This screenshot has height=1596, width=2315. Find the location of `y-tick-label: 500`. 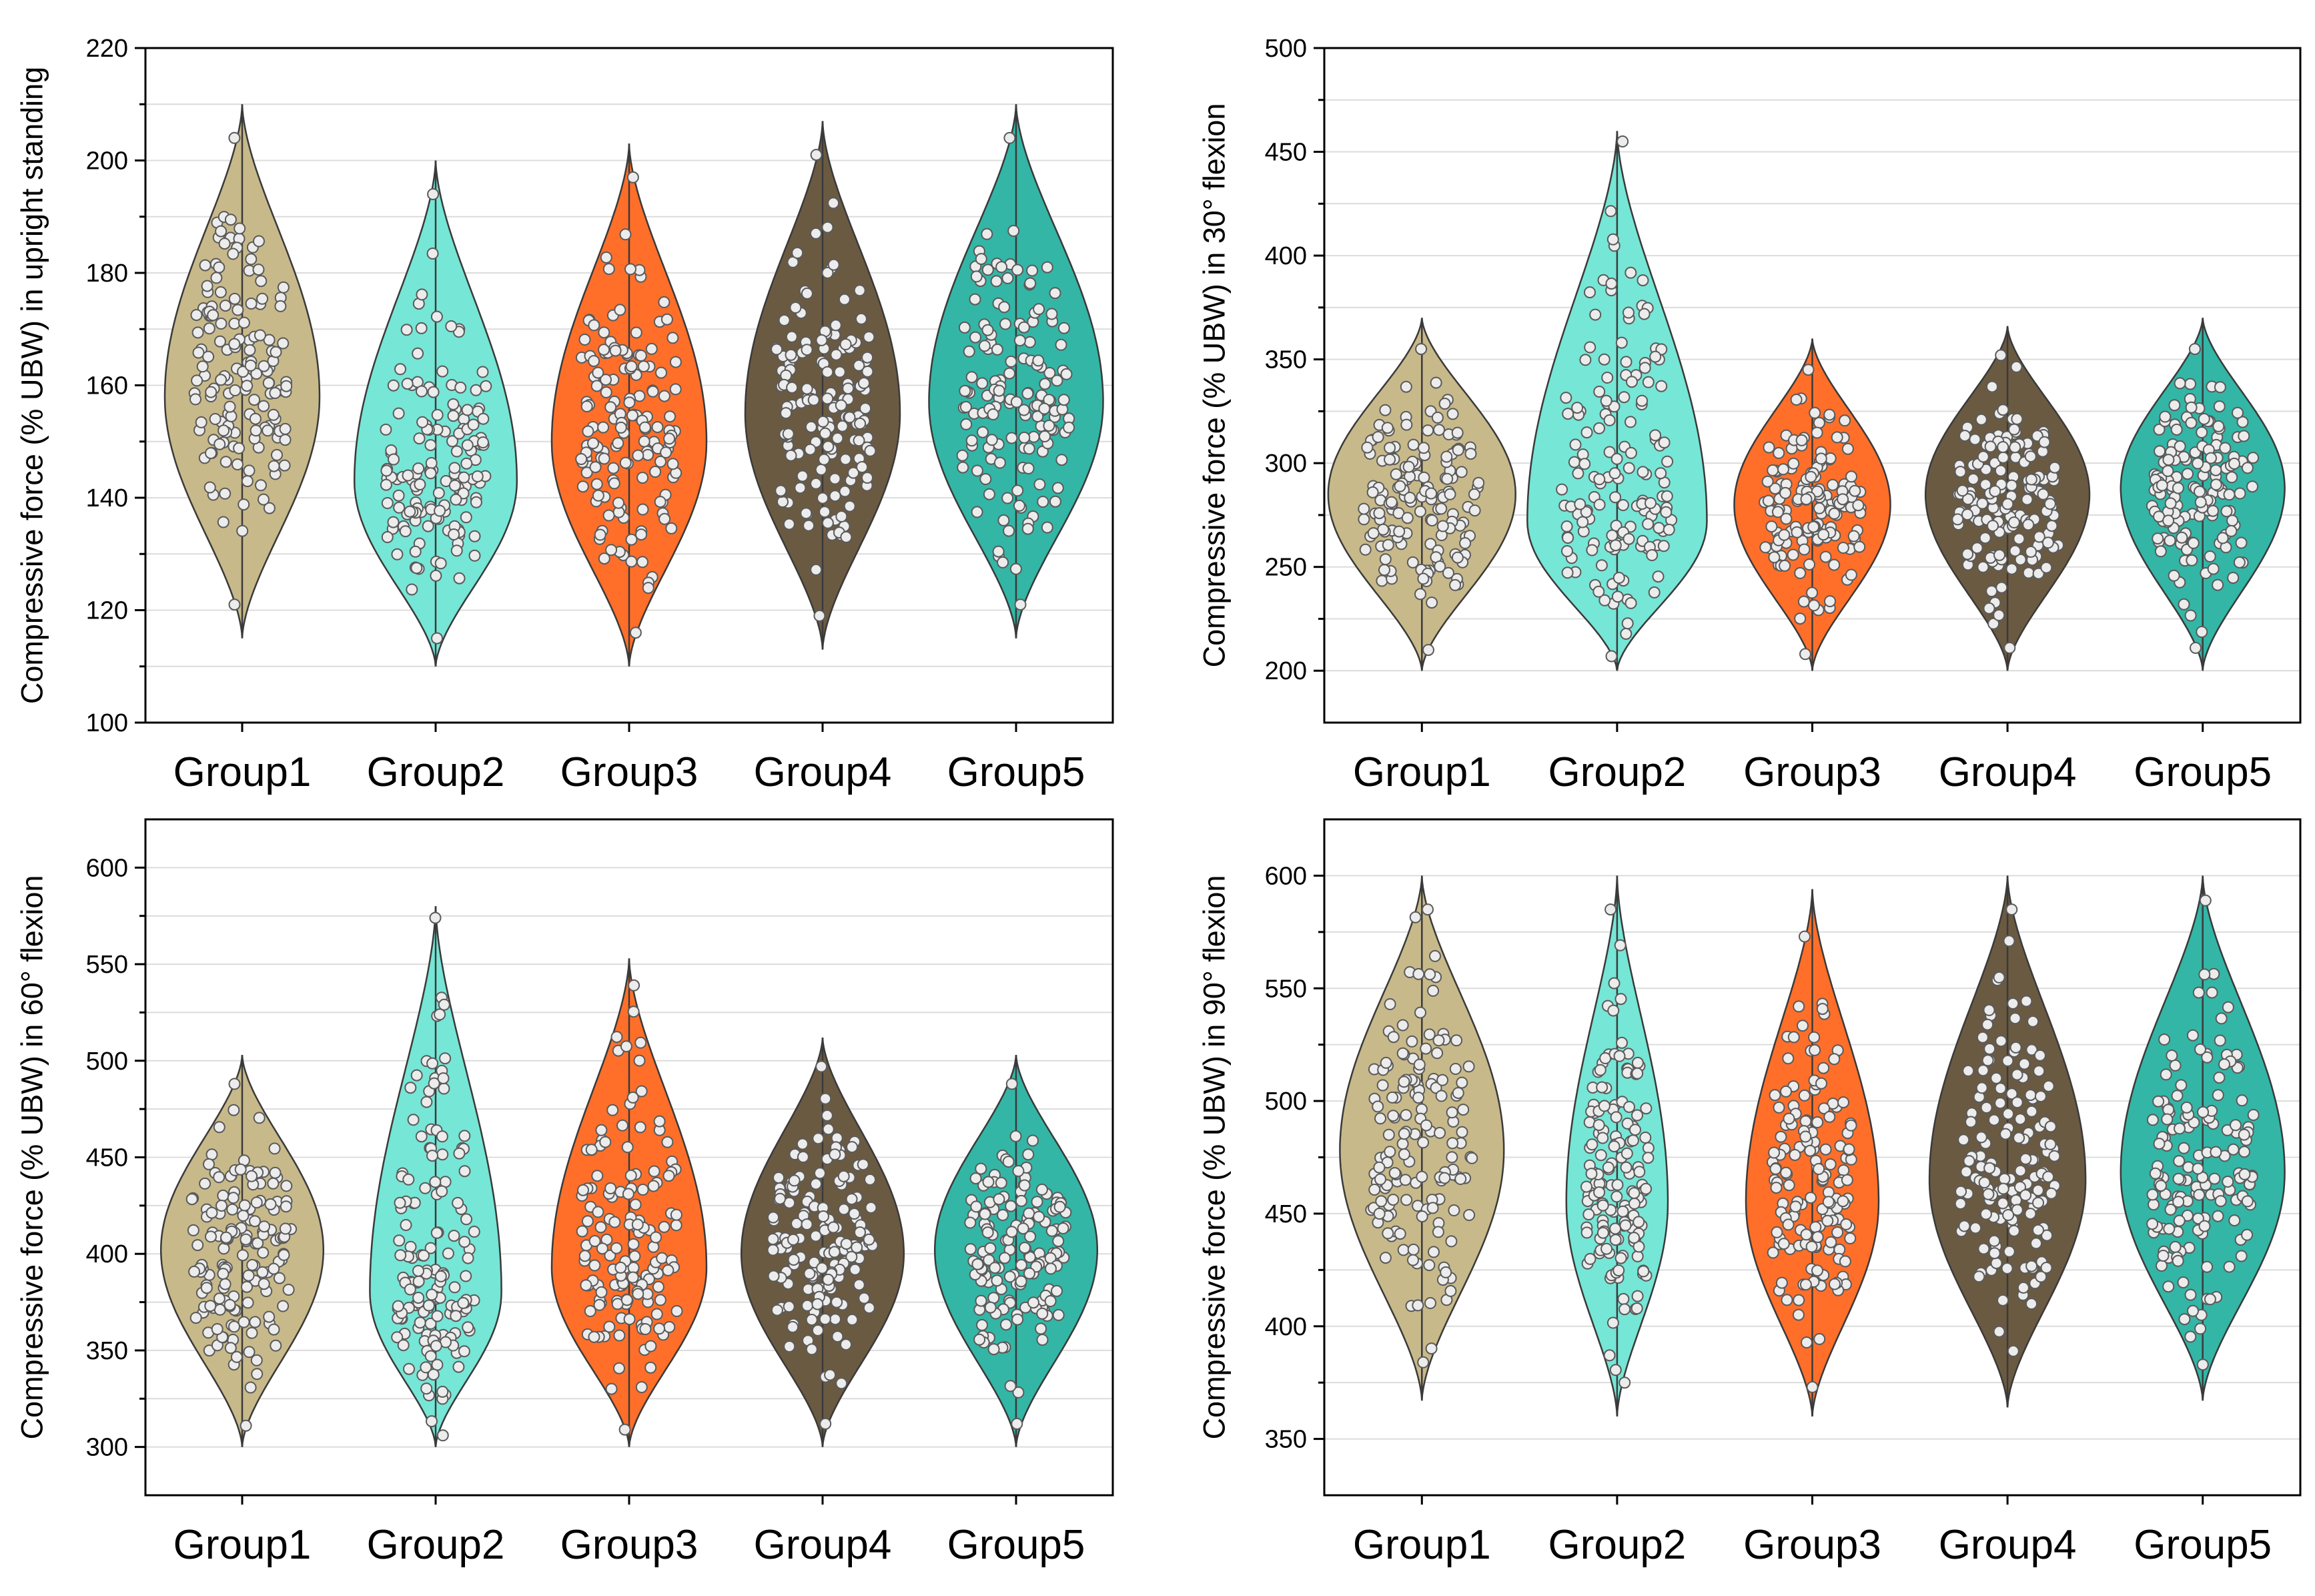

y-tick-label: 500 is located at coordinates (107, 1062).